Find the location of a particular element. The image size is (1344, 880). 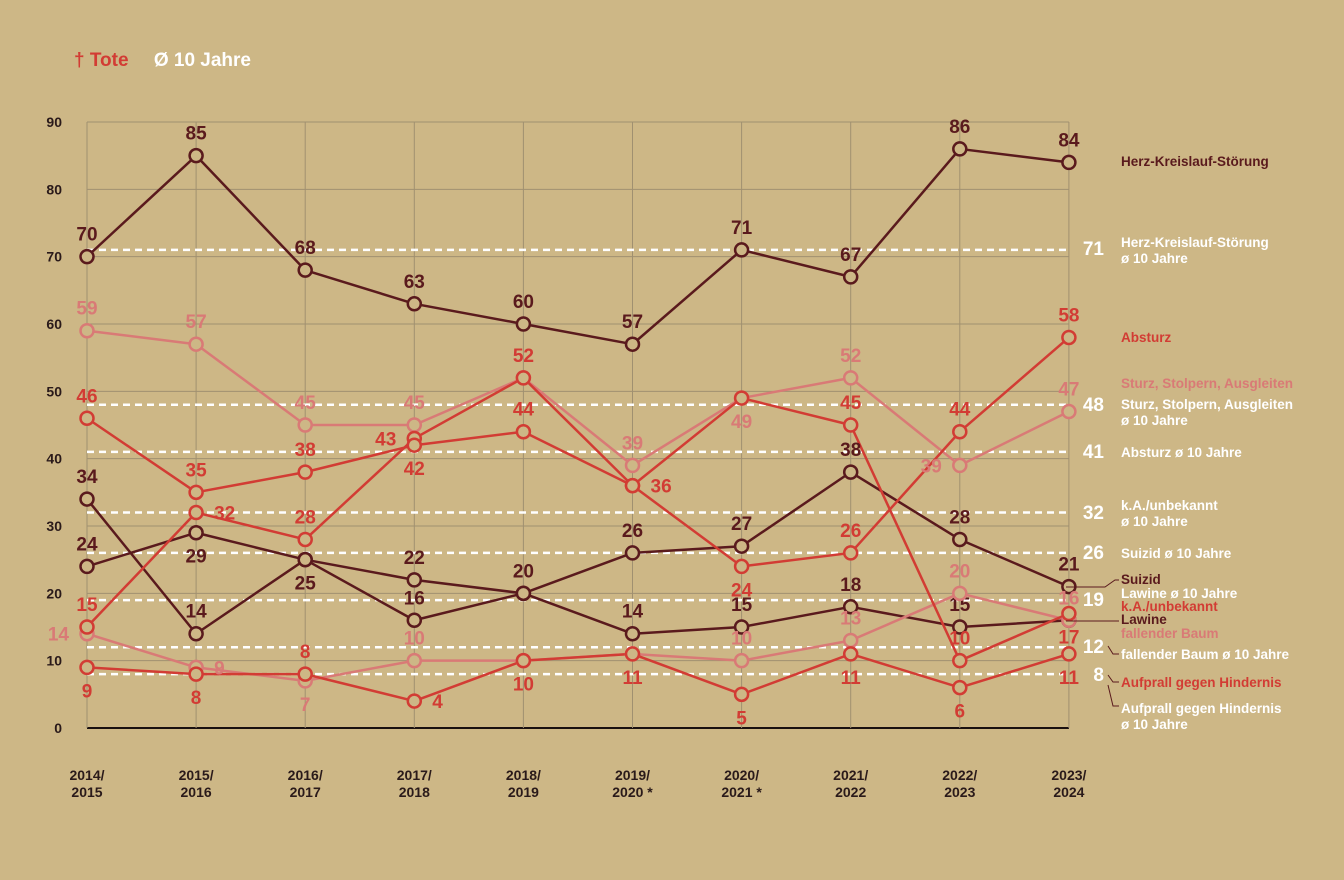

y-tick-label: 10 is located at coordinates (54, 661).